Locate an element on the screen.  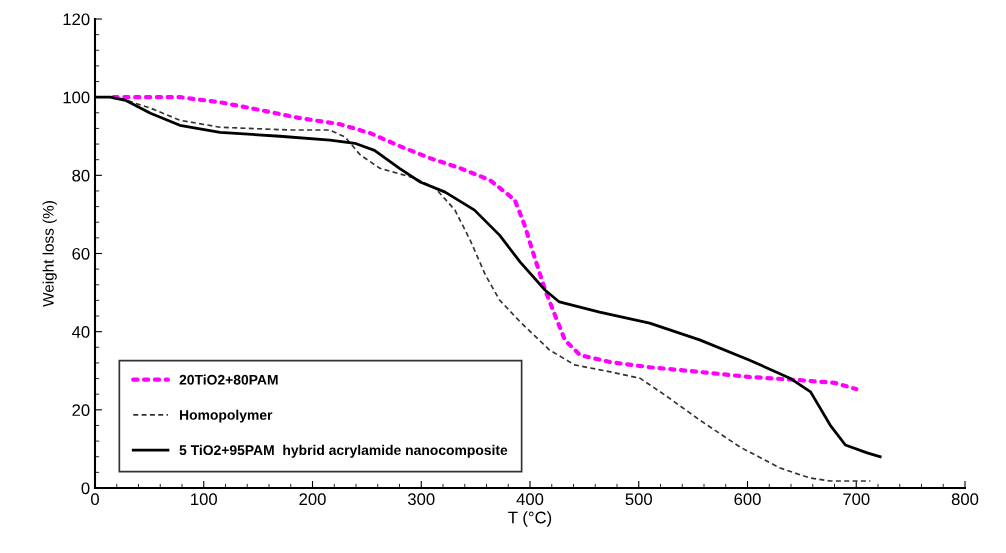
x-tick-label: 500 is located at coordinates (638, 499).